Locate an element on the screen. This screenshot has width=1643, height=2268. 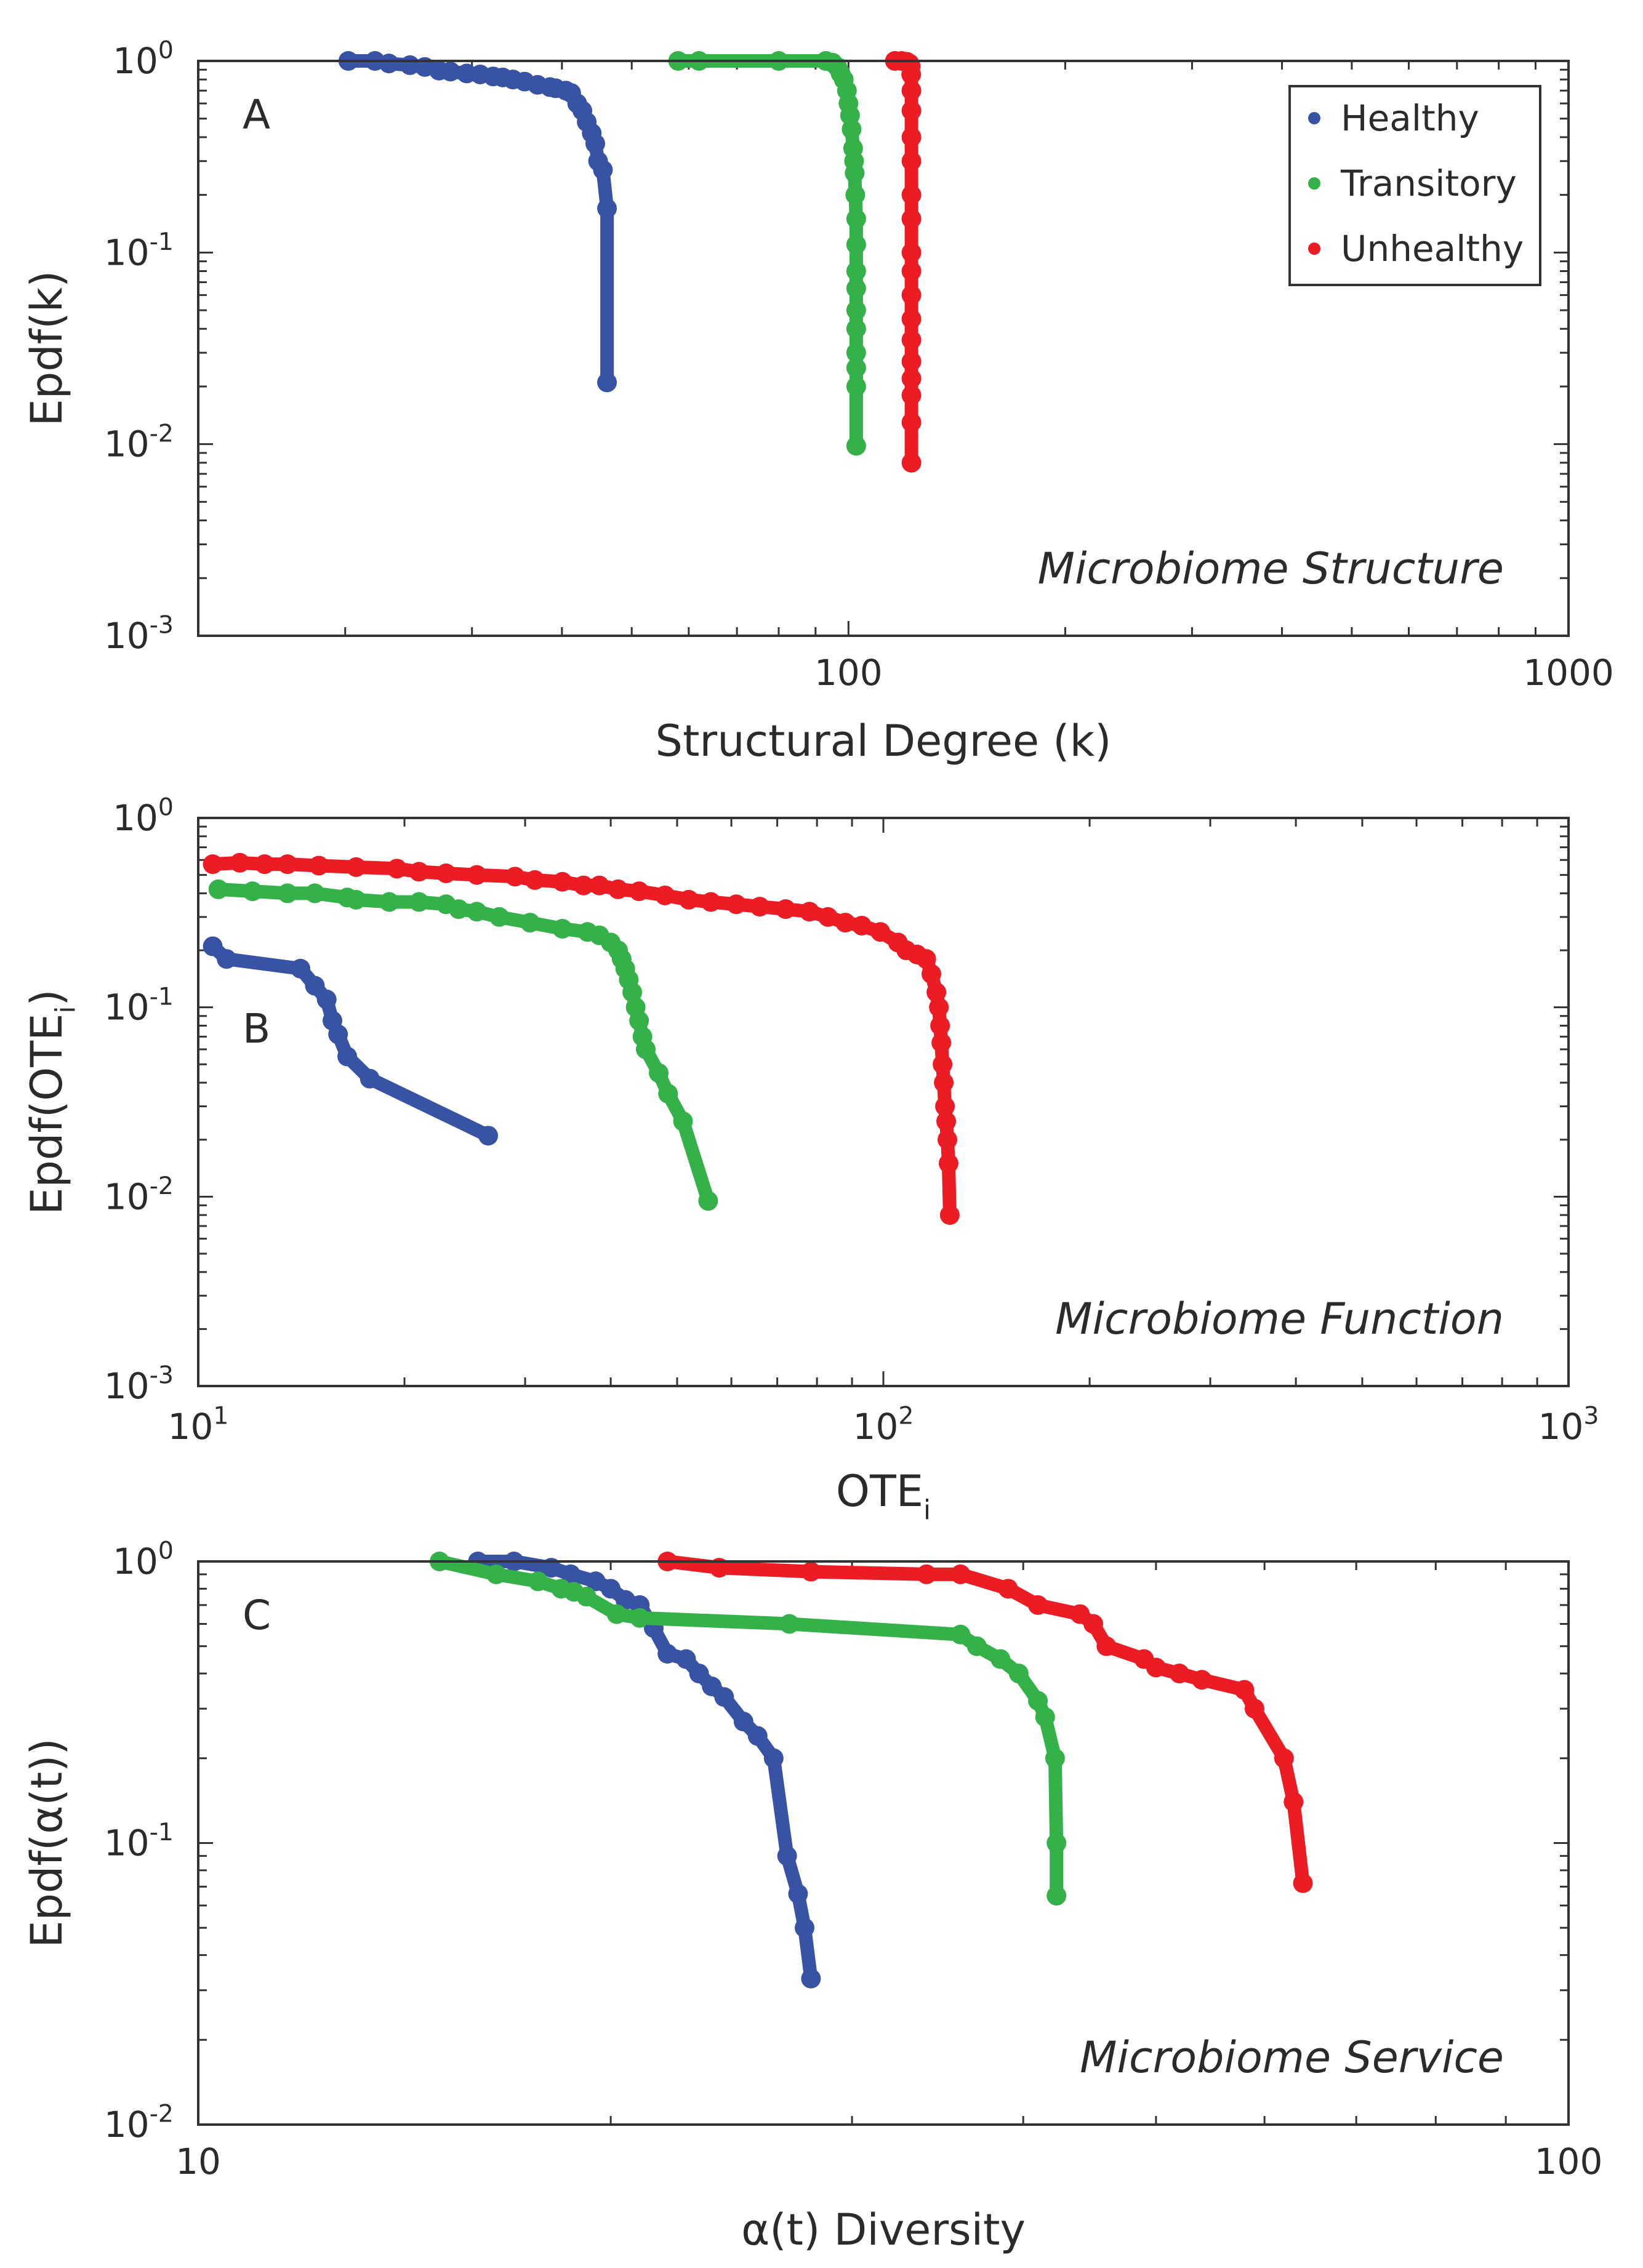
panel-annotation: Microbiome Structure is located at coordinates (1271, 568).